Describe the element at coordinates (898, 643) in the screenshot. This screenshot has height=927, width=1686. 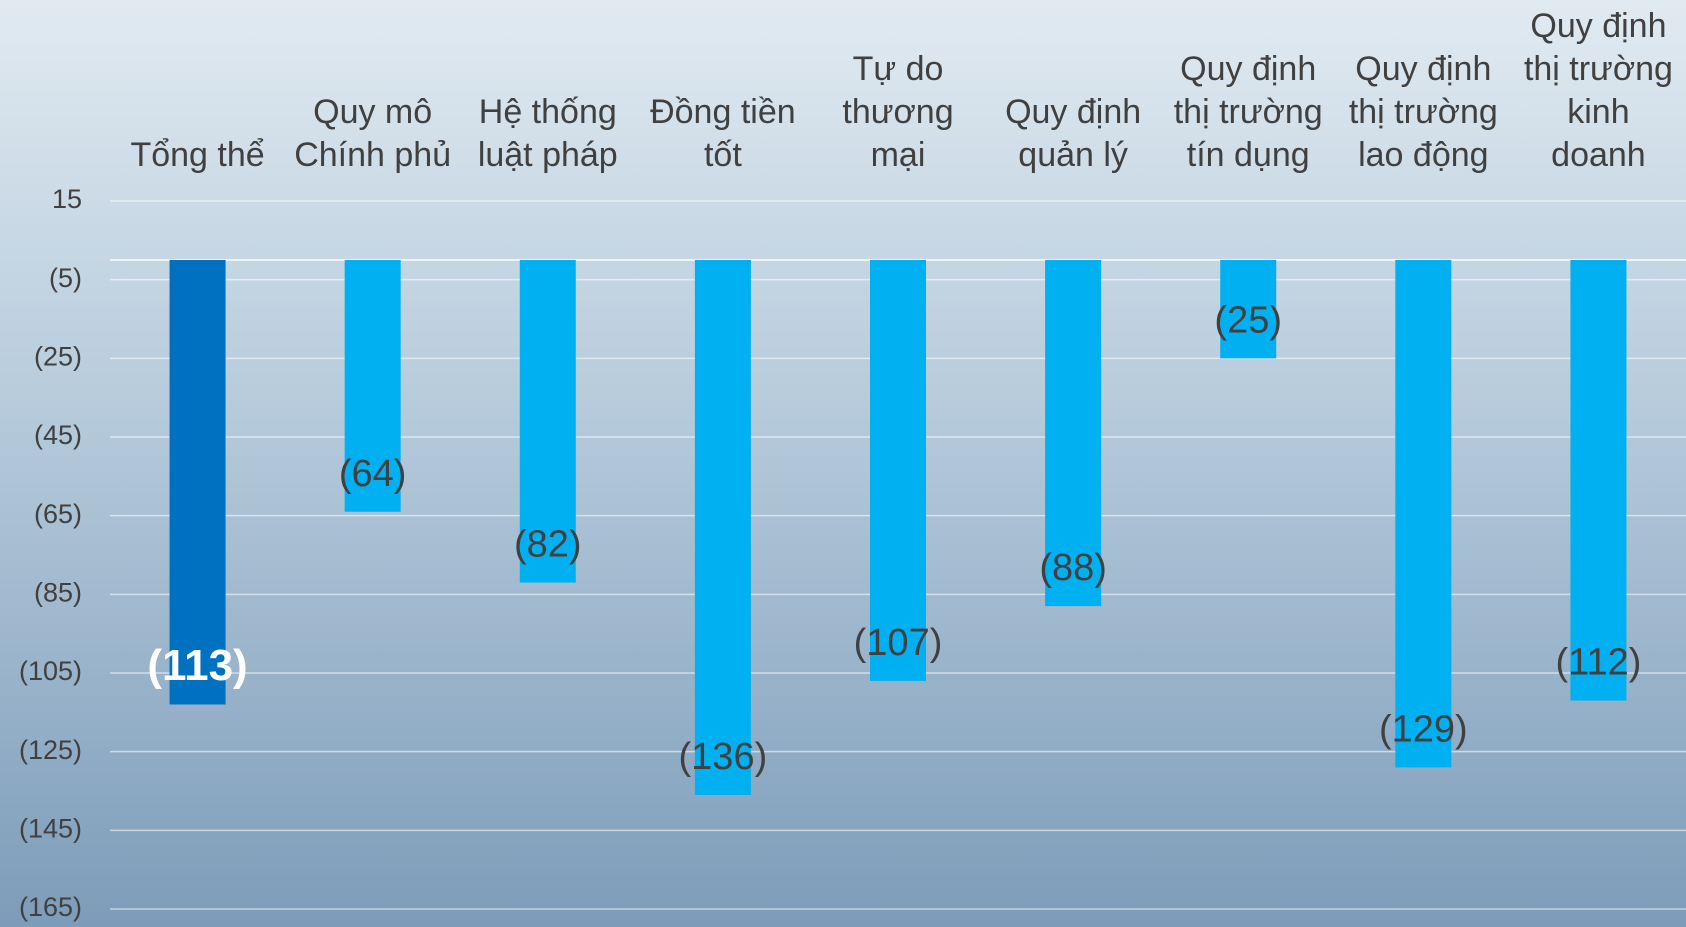
I see `value-label: (107)` at that location.